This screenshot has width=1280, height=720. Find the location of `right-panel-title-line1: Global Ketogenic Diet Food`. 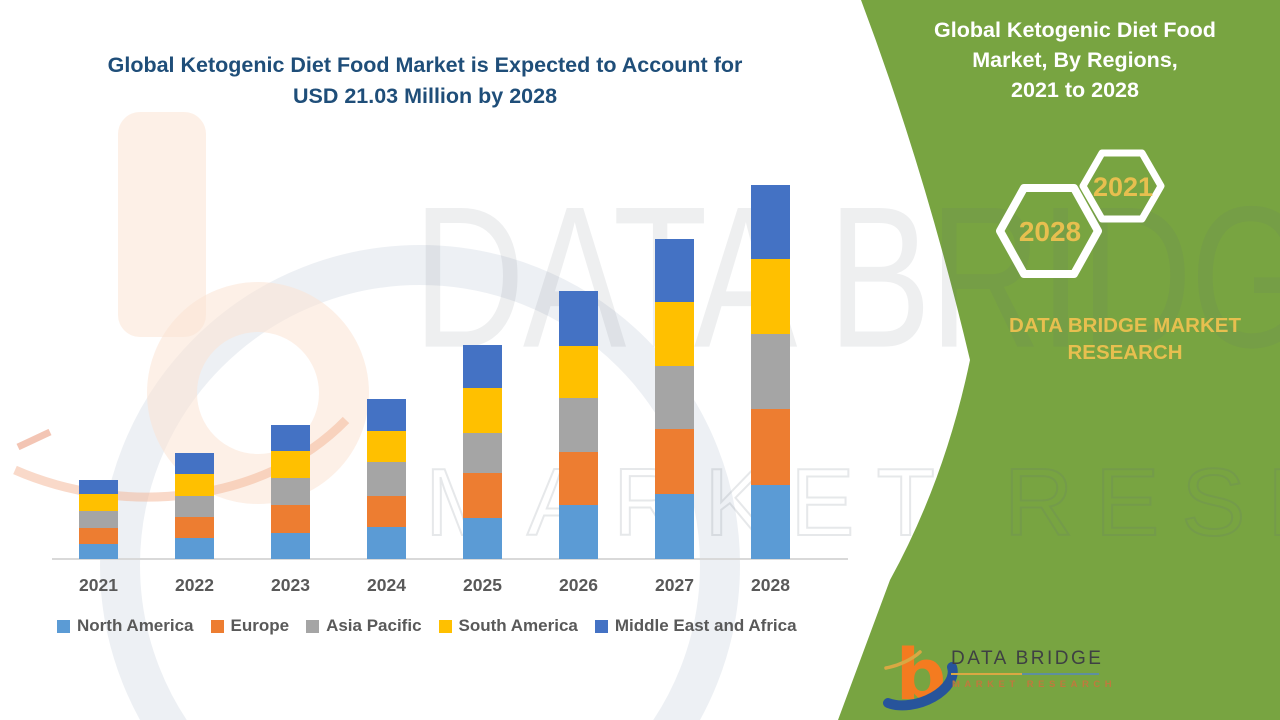

right-panel-title-line1: Global Ketogenic Diet Food is located at coordinates (1075, 30).